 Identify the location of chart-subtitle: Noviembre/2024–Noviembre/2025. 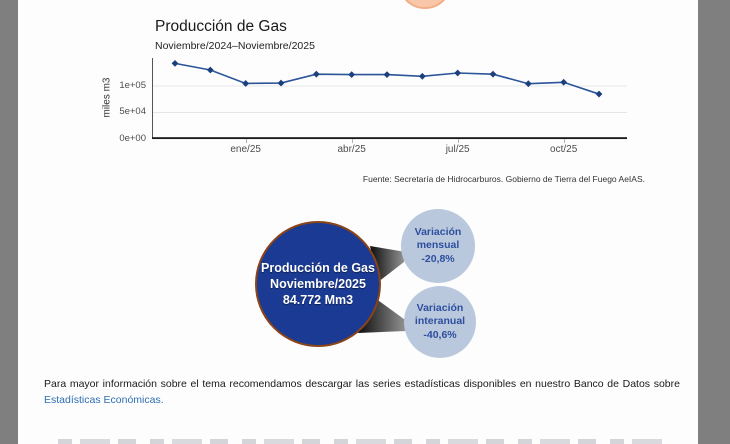
(235, 46).